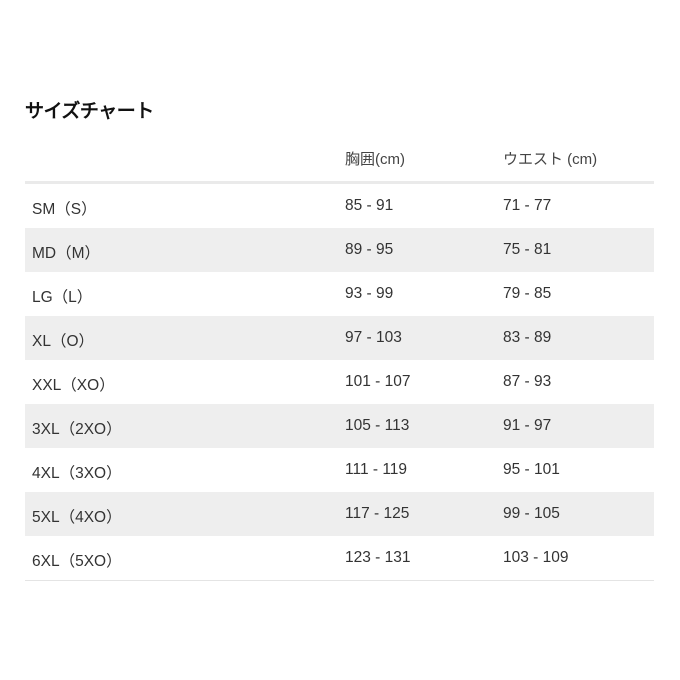  I want to click on page-title: サイズチャート, so click(89, 111).